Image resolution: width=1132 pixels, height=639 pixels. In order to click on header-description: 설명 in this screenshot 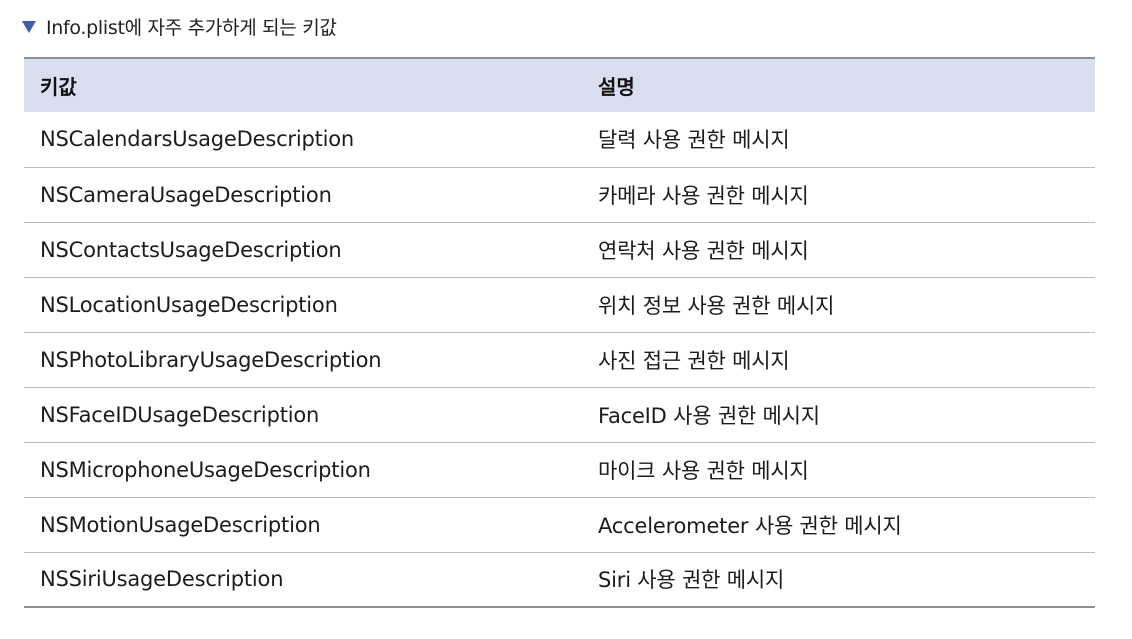, I will do `click(838, 84)`.